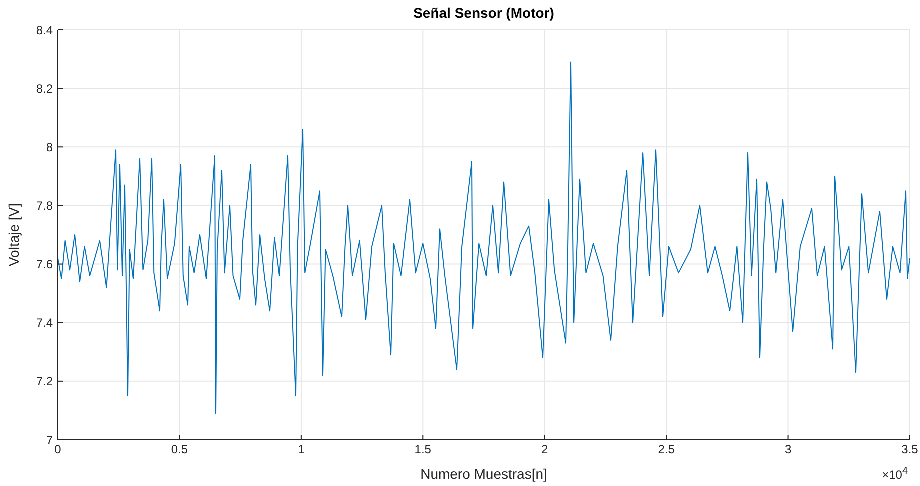 Image resolution: width=920 pixels, height=486 pixels. Describe the element at coordinates (45, 30) in the screenshot. I see `y-tick-label: 8.4` at that location.